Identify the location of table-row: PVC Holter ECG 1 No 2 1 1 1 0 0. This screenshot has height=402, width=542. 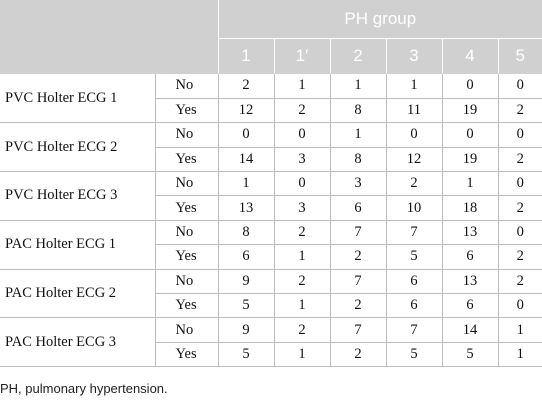
(271, 99).